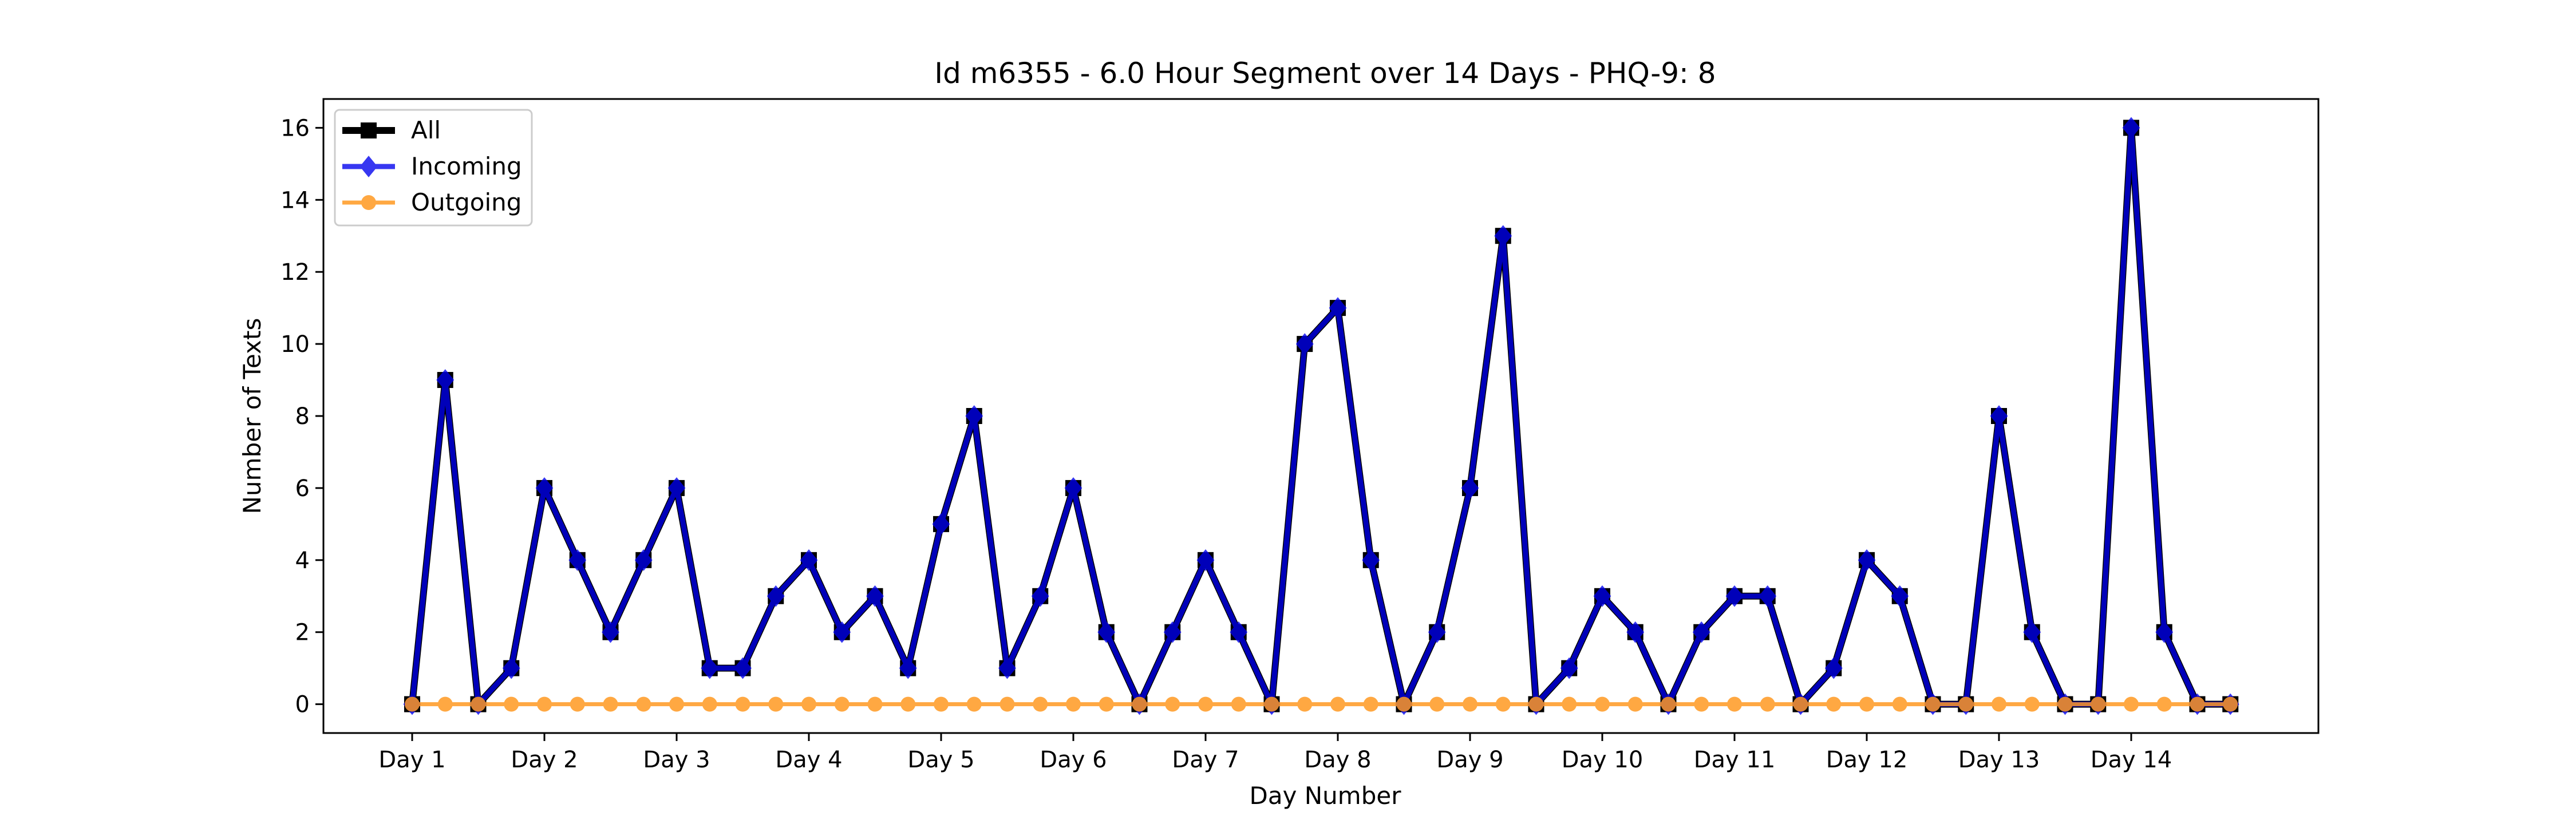 The height and width of the screenshot is (824, 2576). Describe the element at coordinates (302, 561) in the screenshot. I see `y-tick-label: 4` at that location.